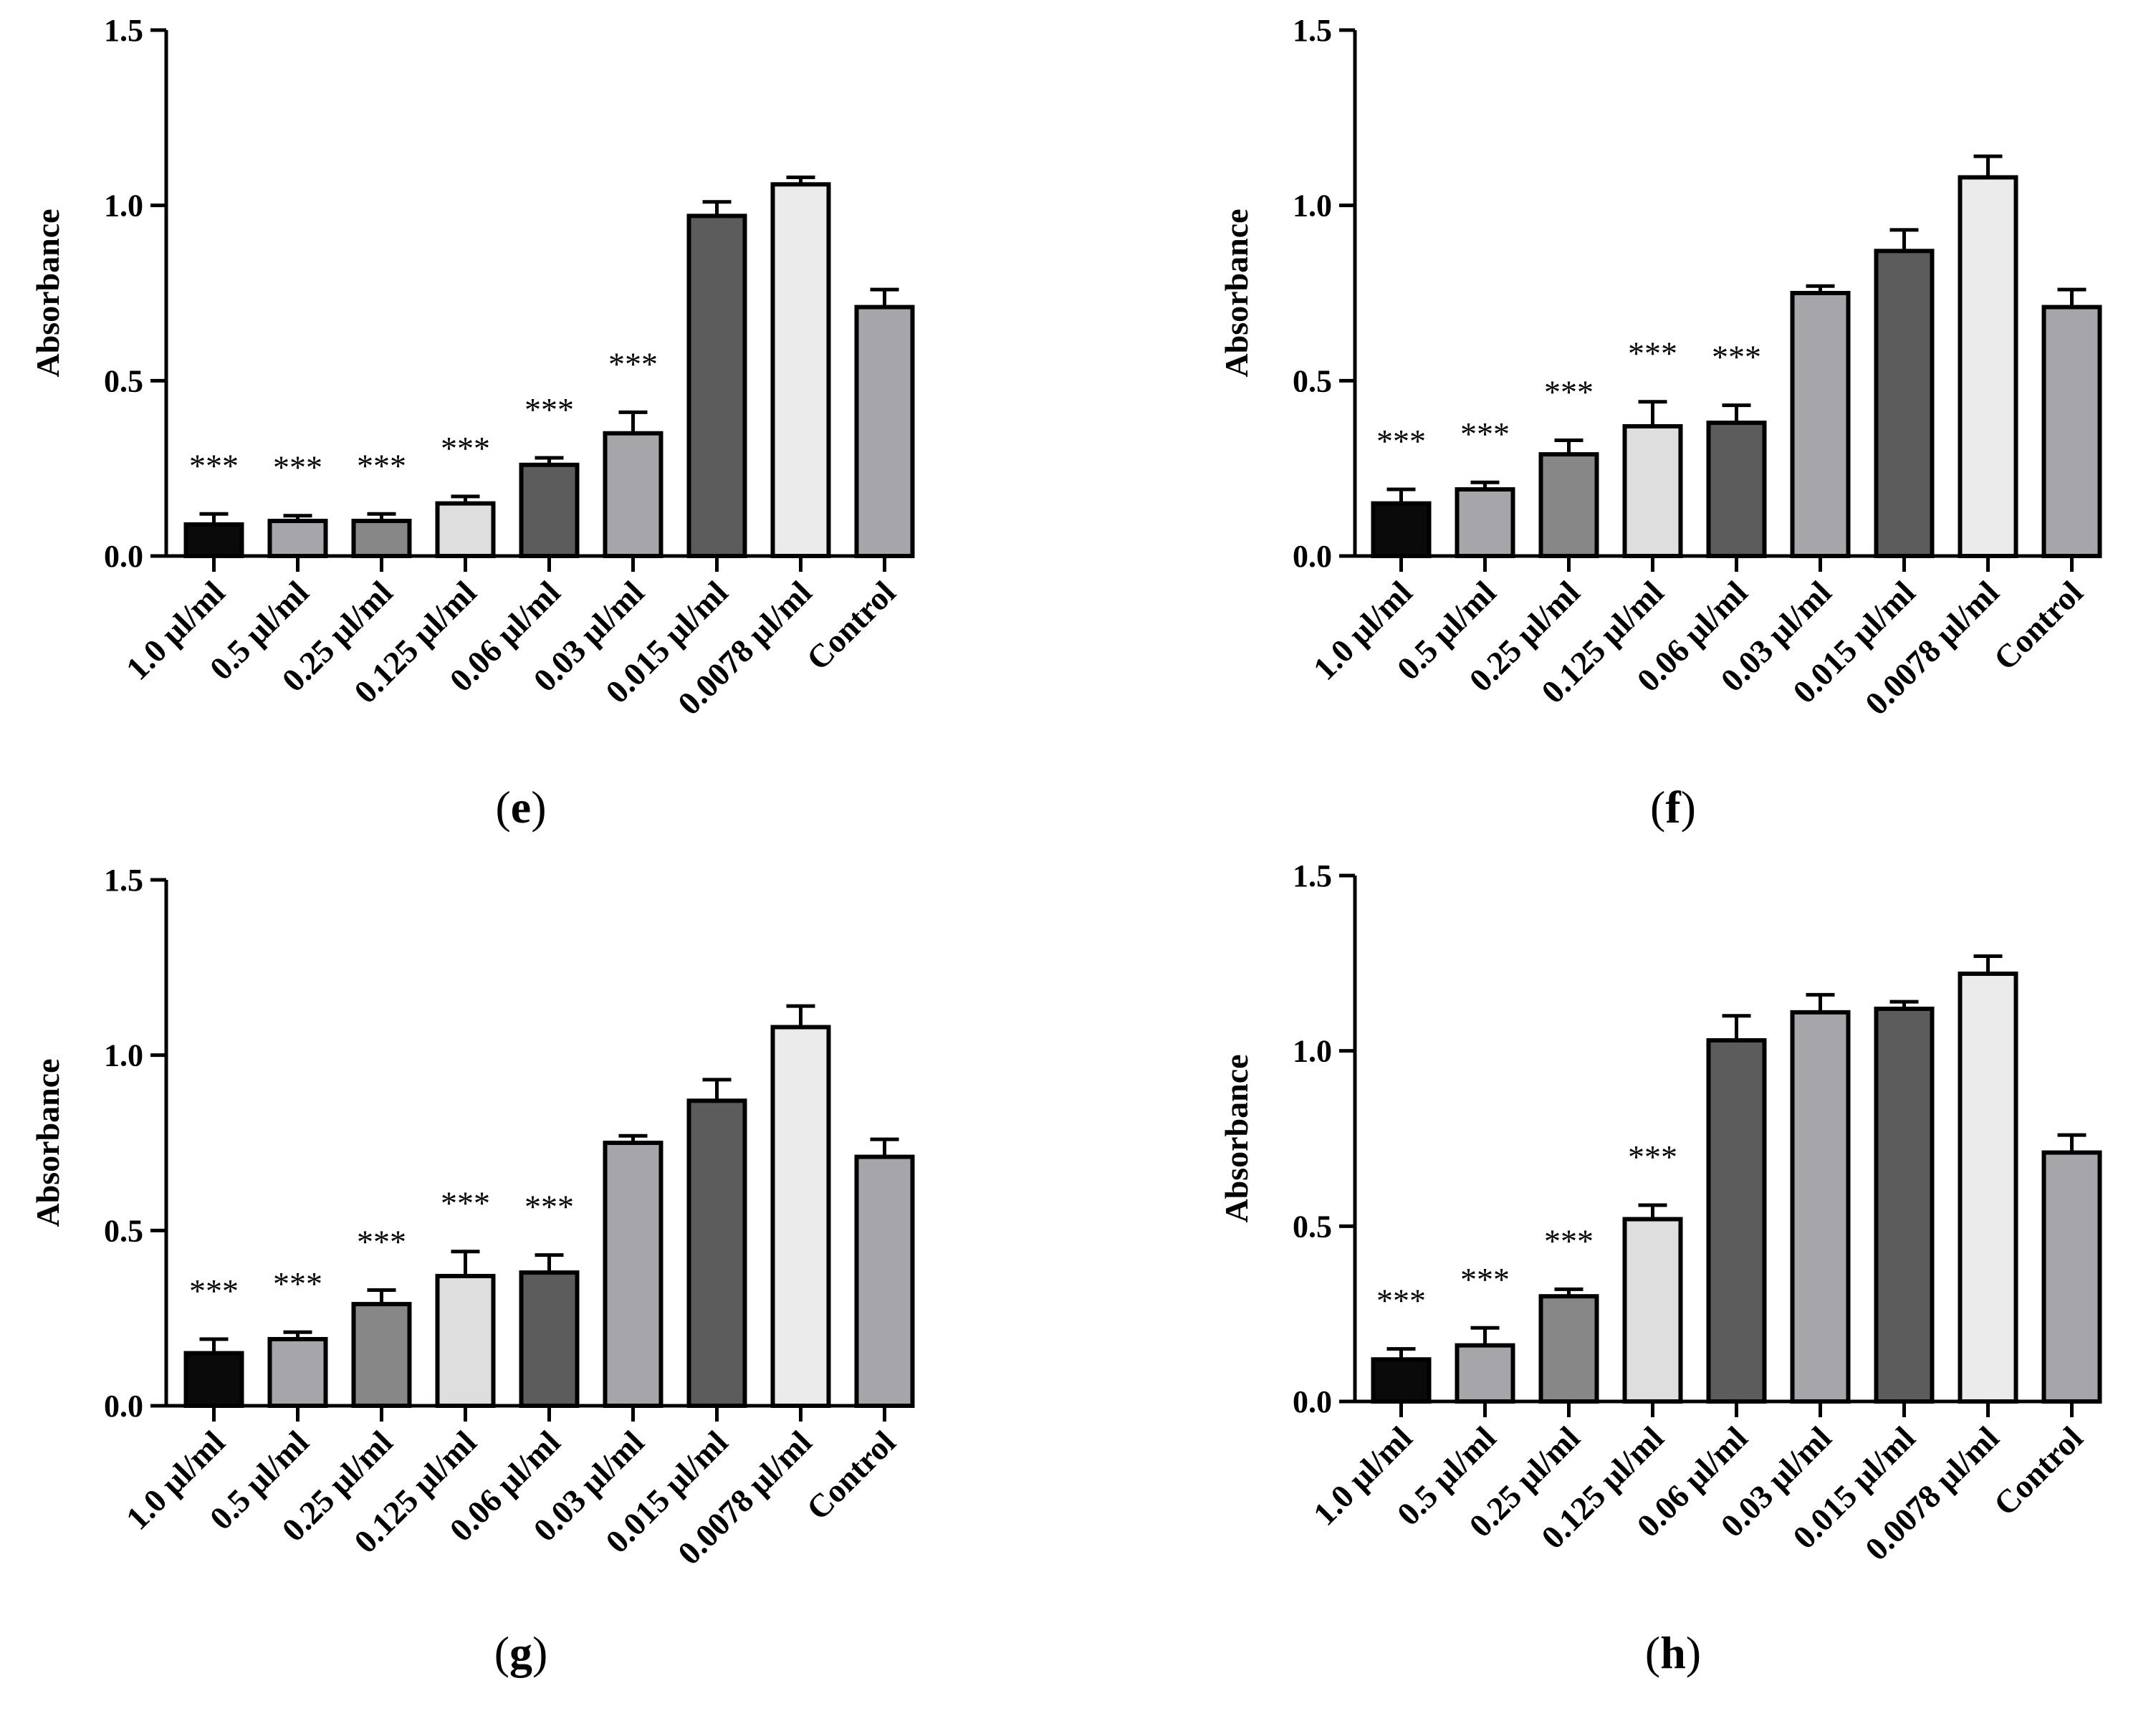 This screenshot has width=2156, height=1711. Describe the element at coordinates (521, 808) in the screenshot. I see `panel-caption-e: (e)` at that location.